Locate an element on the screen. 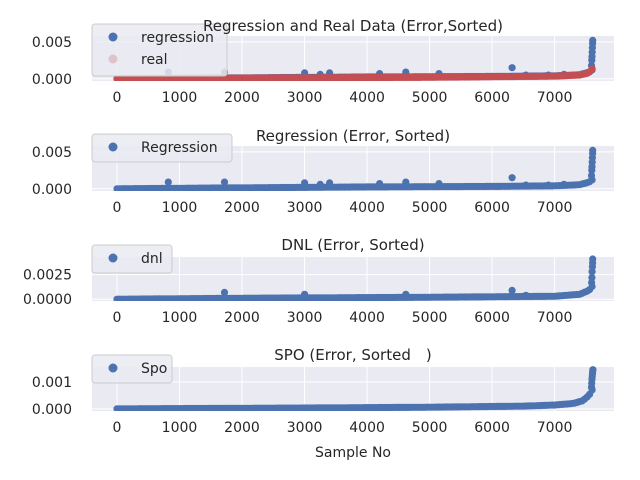  y-tick-label: 0.0000 is located at coordinates (47, 300).